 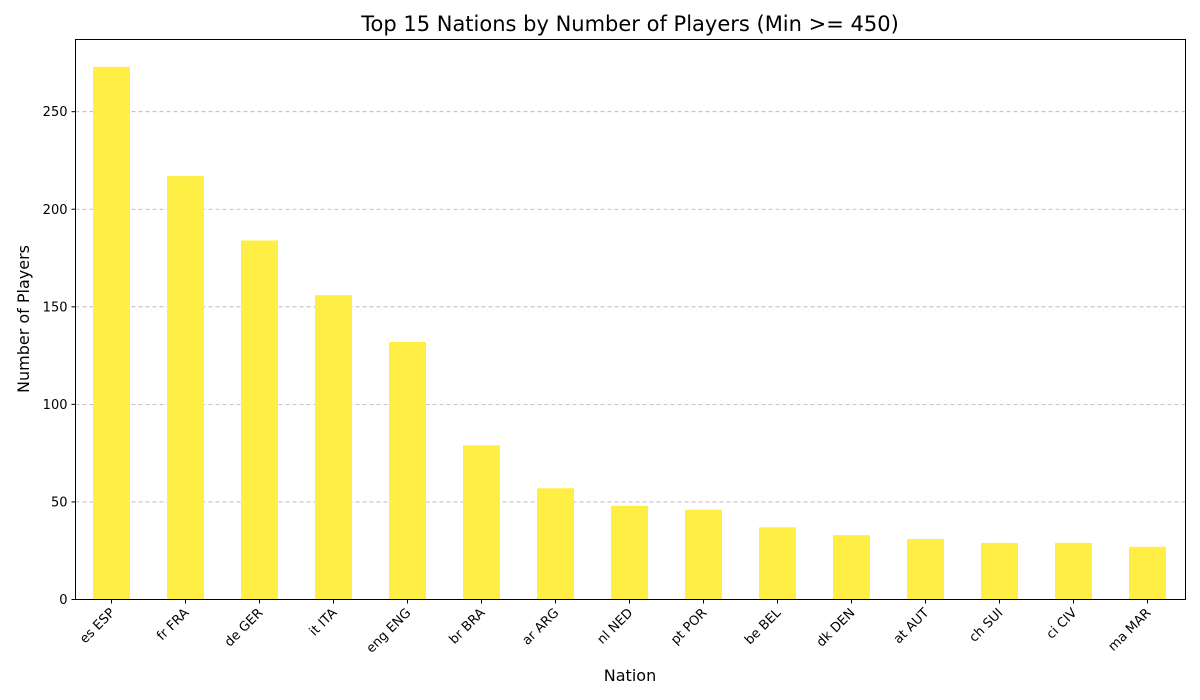 What do you see at coordinates (468, 627) in the screenshot?
I see `x-tick-label: br BRA` at bounding box center [468, 627].